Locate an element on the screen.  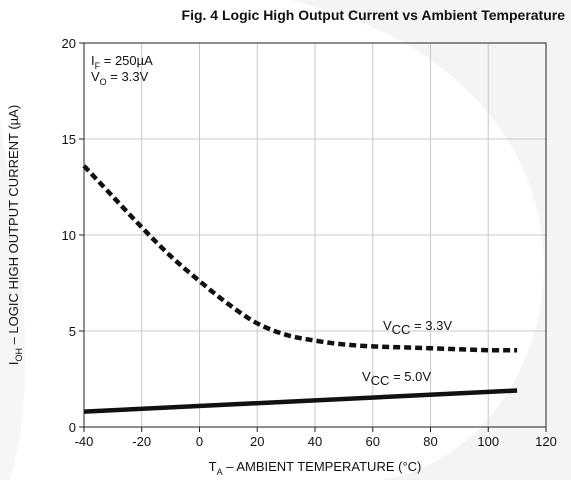
x-tick-label: 40 is located at coordinates (315, 441).